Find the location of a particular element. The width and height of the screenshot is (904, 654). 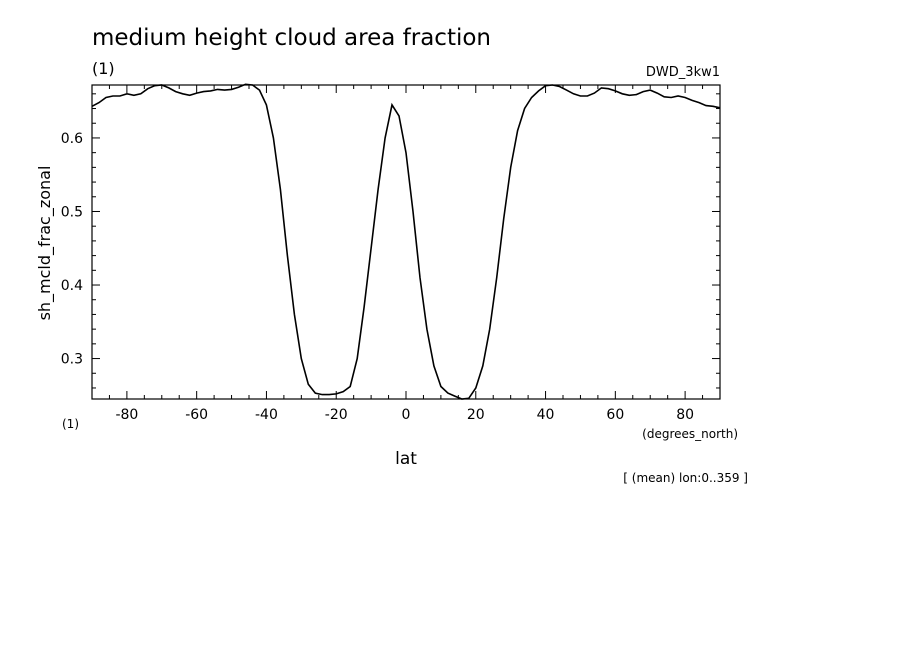

chart-title: medium height cloud area fraction is located at coordinates (291, 38).